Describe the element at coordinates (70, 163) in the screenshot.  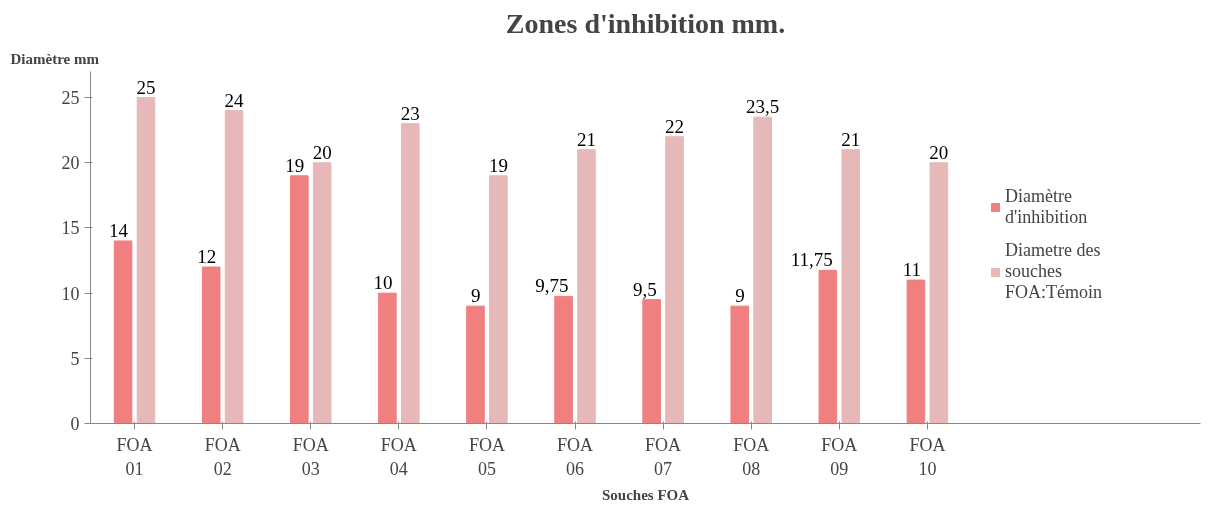
I see `y-tick-label: 20` at that location.